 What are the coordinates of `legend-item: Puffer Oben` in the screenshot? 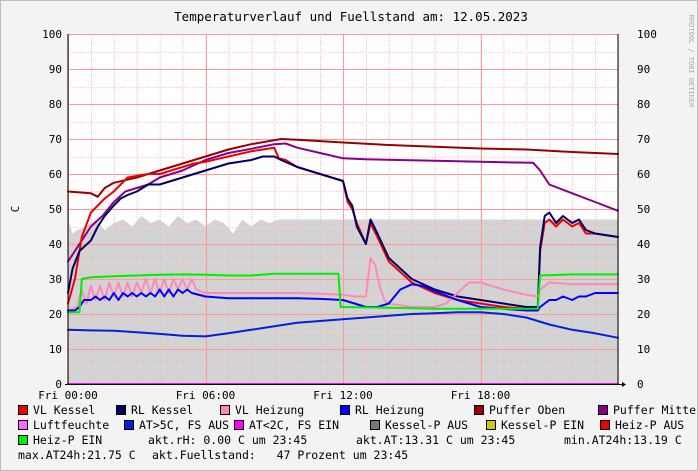 It's located at (519, 410).